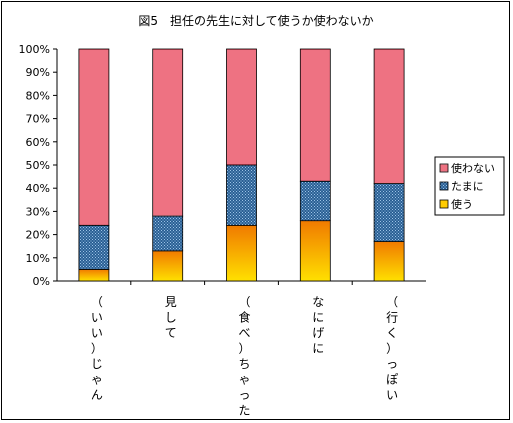 Image resolution: width=513 pixels, height=423 pixels. I want to click on category-label: なにげに, so click(318, 325).